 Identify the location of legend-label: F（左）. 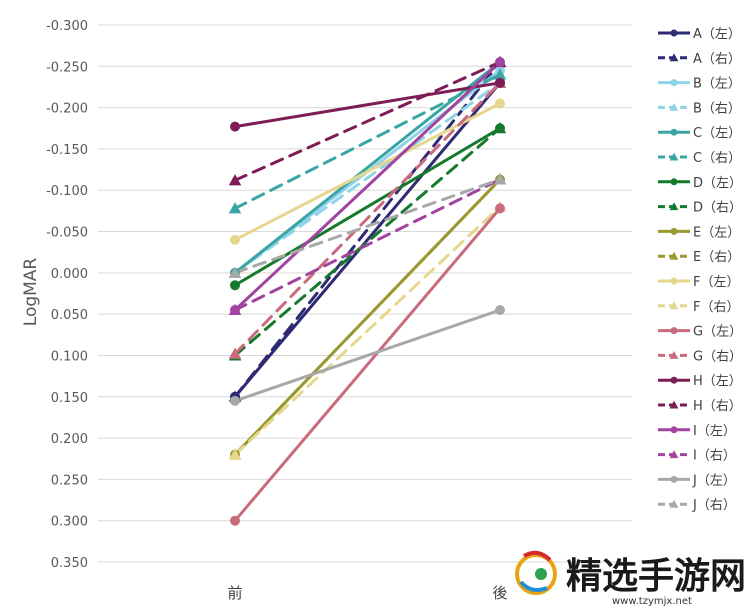
(716, 282).